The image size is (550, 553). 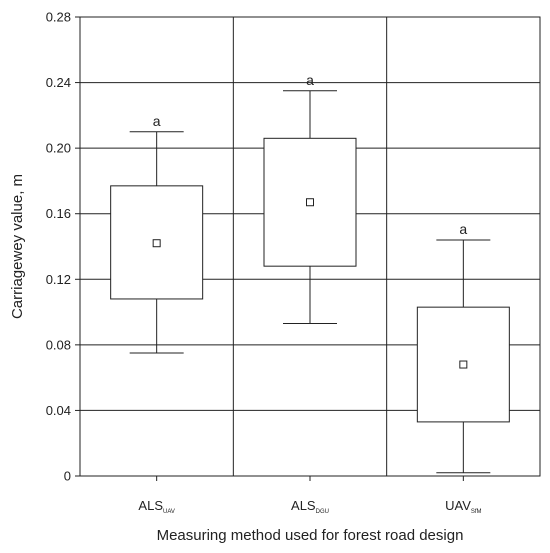 What do you see at coordinates (156, 506) in the screenshot?
I see `x-tick-label: ALSUAV` at bounding box center [156, 506].